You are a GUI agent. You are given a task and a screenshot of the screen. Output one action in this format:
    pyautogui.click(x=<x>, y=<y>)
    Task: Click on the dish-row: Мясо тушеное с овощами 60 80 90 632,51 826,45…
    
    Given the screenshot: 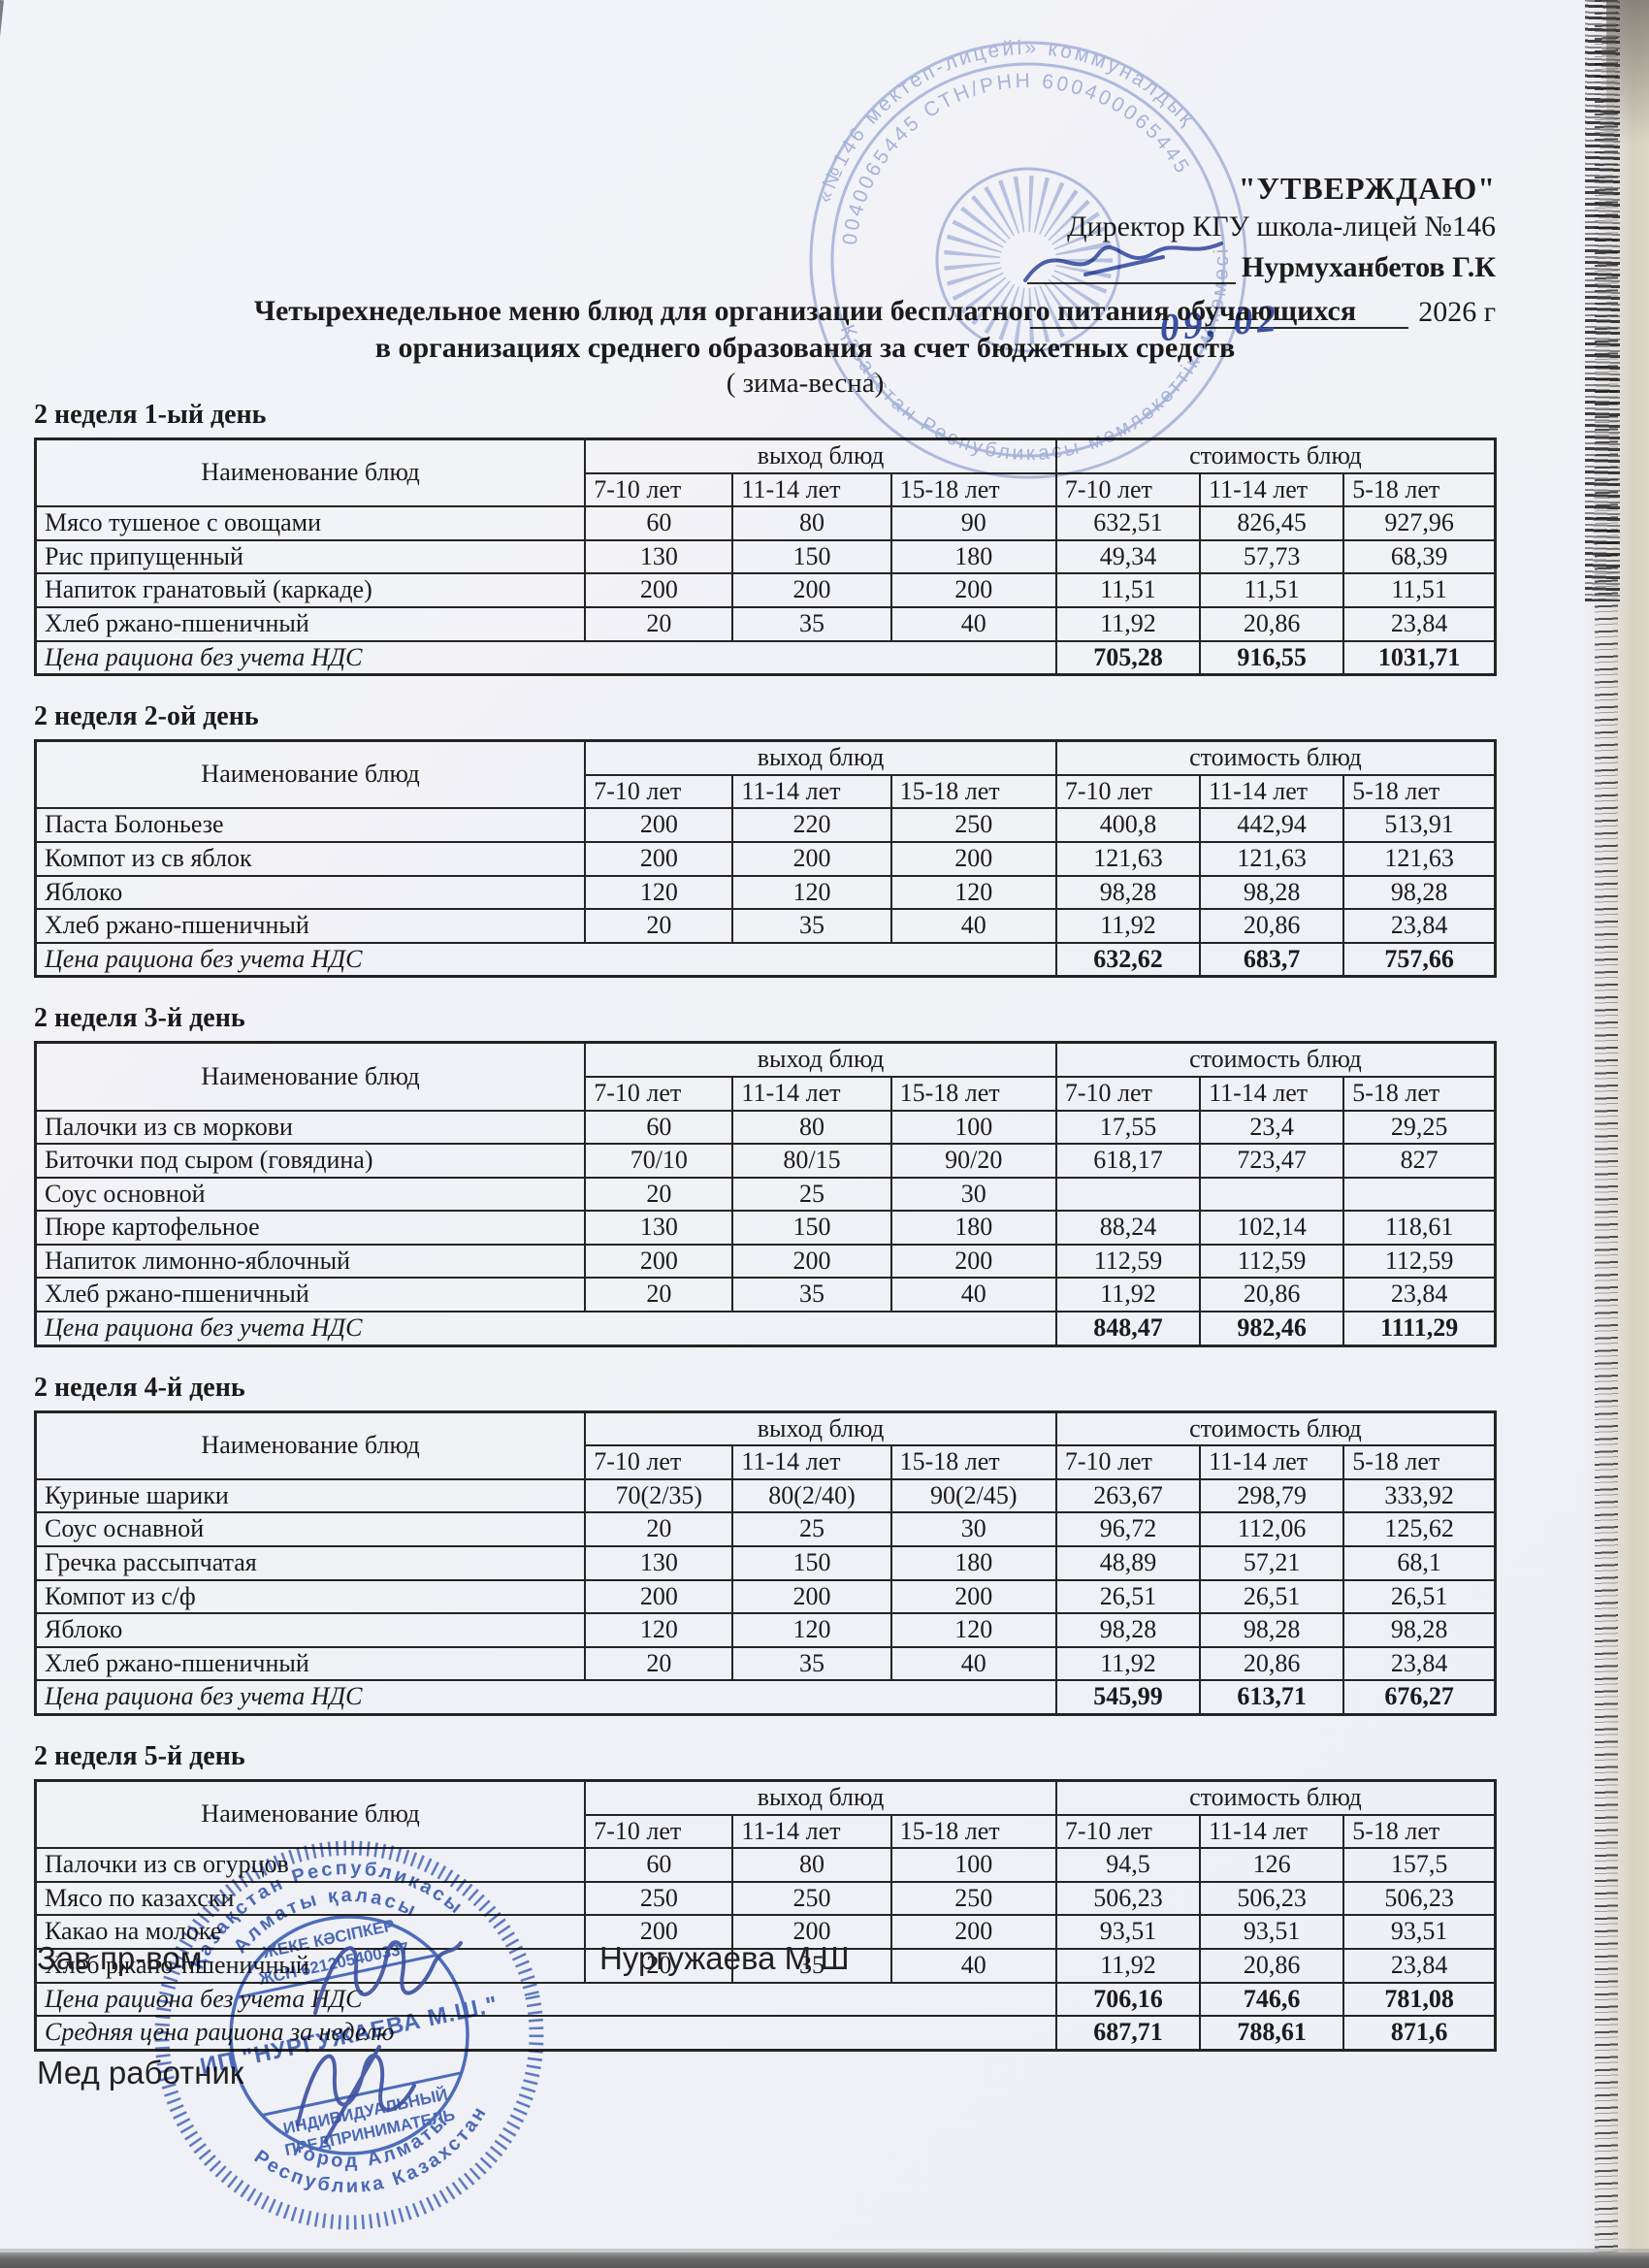 What is the action you would take?
    pyautogui.click(x=765, y=523)
    